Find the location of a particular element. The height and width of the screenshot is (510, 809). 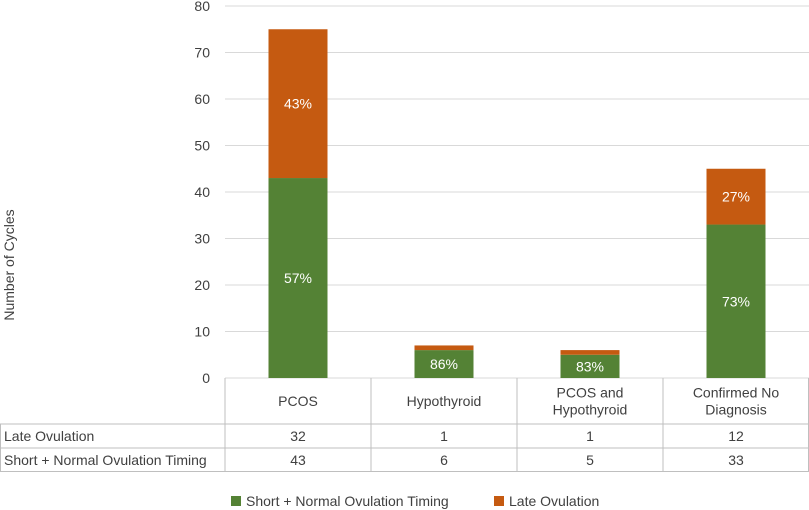

bar-data-label: 43% is located at coordinates (298, 104).